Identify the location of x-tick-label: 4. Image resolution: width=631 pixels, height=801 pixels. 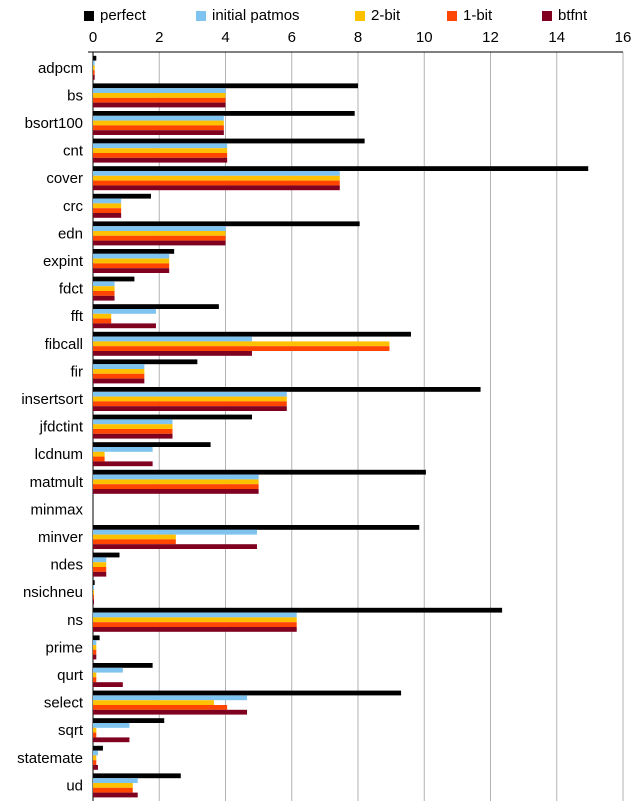
(225, 37).